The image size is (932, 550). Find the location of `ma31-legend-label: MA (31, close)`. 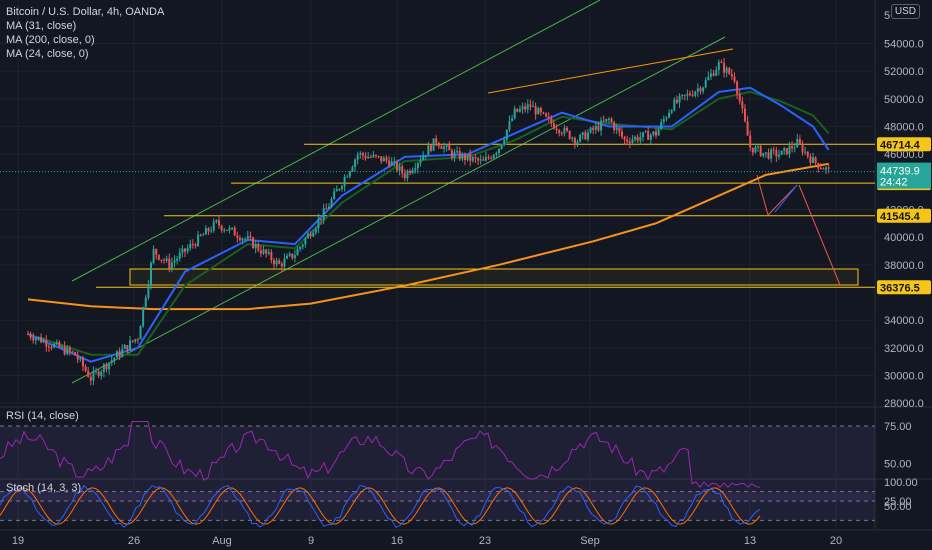

ma31-legend-label: MA (31, close) is located at coordinates (41, 26).